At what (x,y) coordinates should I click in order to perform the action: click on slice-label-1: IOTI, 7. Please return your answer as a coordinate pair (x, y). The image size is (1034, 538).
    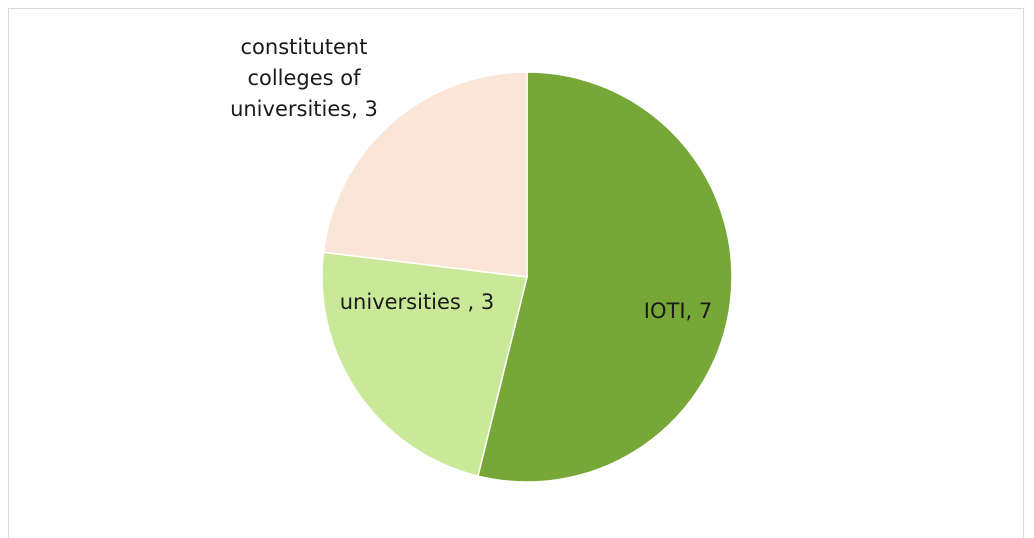
    Looking at the image, I should click on (678, 311).